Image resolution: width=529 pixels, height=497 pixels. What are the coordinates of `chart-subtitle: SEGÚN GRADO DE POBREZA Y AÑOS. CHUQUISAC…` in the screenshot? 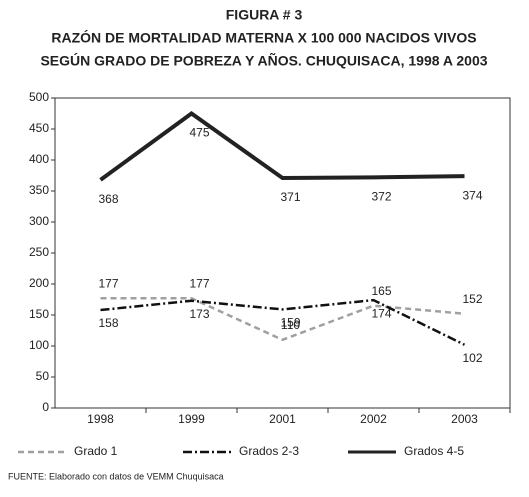 It's located at (263, 60).